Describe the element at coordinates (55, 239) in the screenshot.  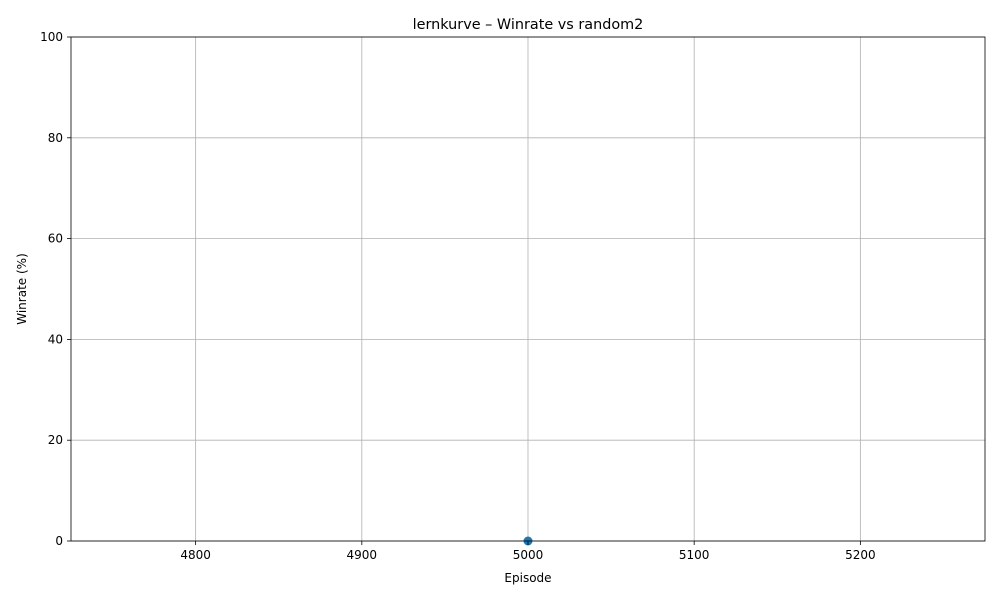
I see `y-tick-label-3: 60` at that location.